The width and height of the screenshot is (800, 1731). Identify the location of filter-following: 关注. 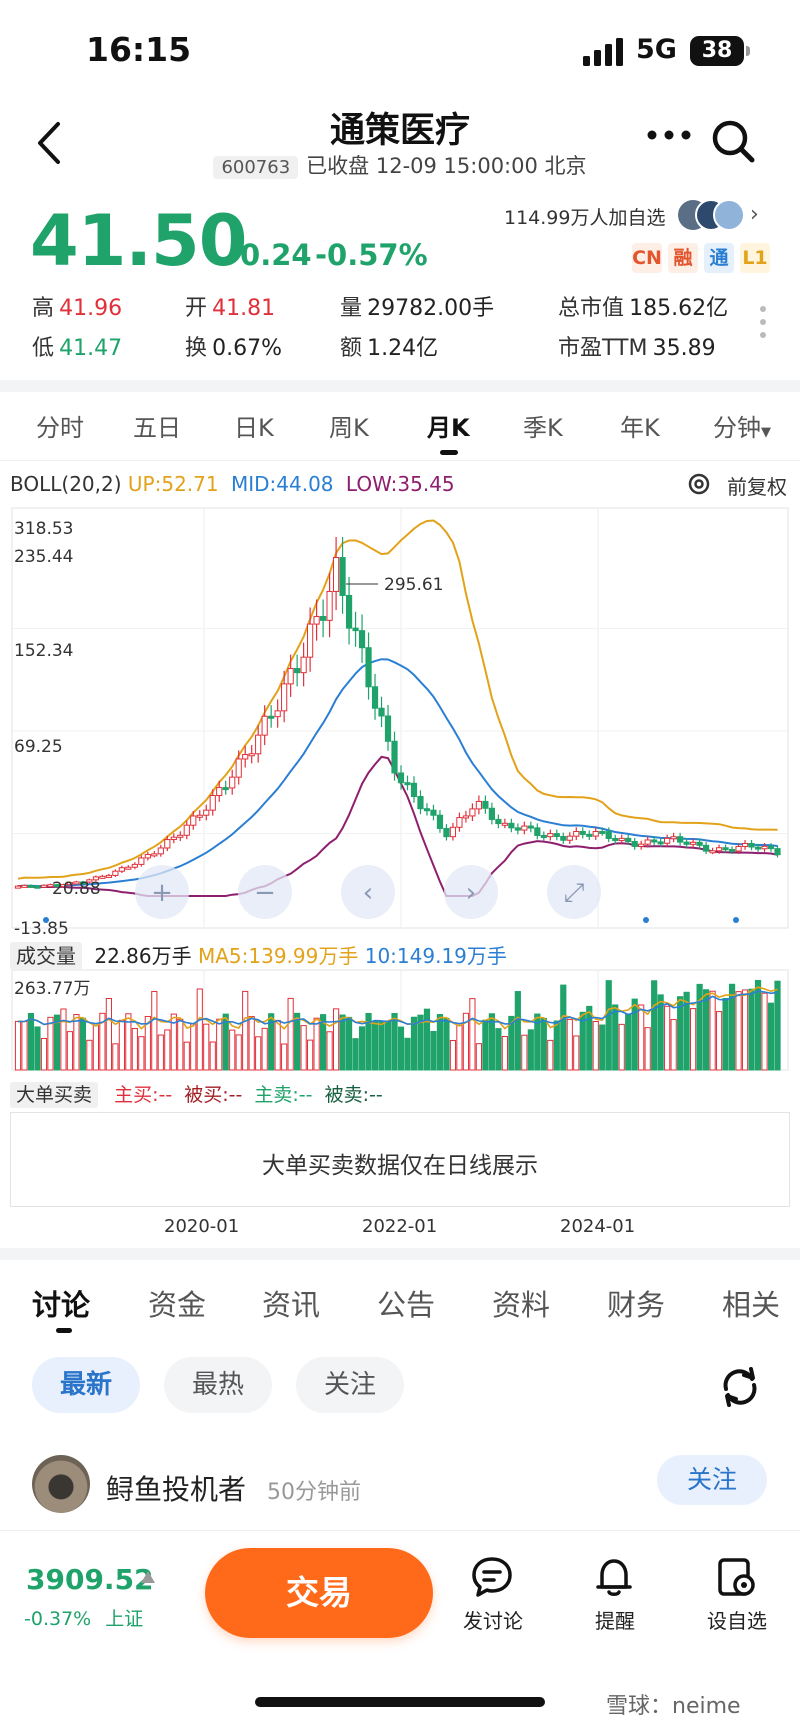
(350, 1385).